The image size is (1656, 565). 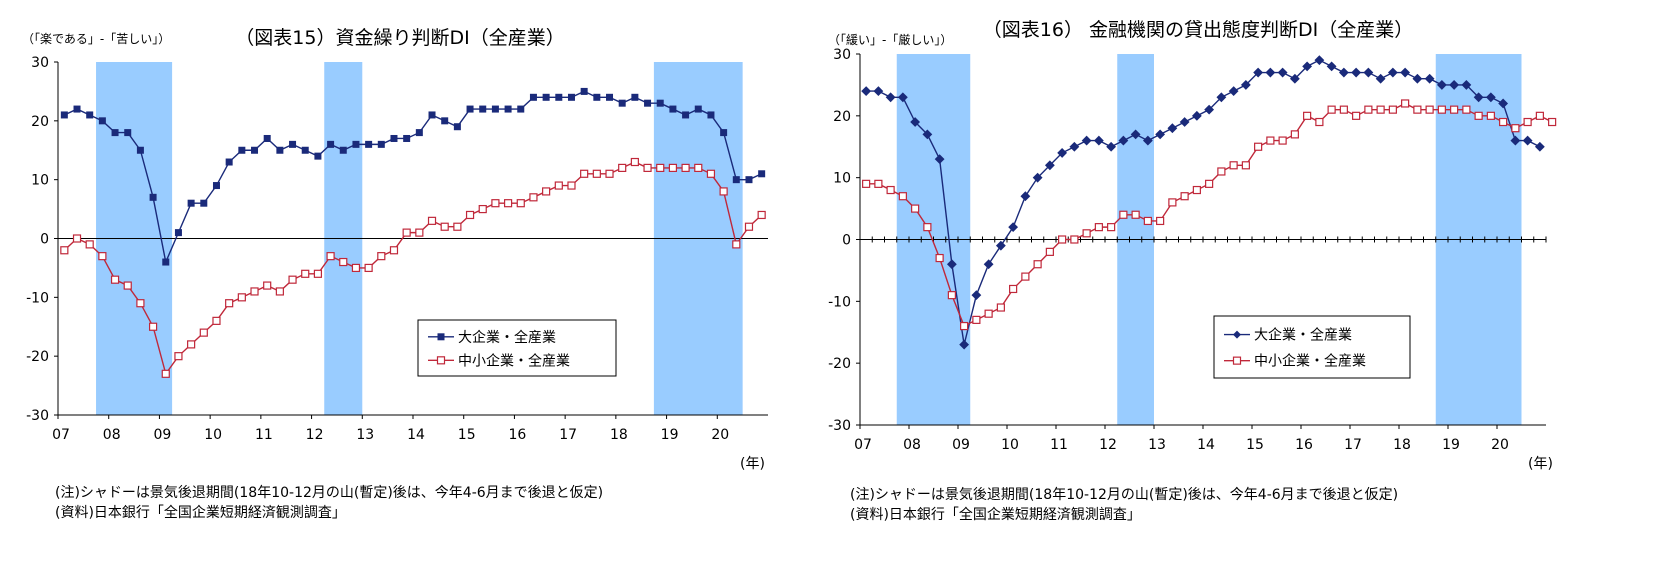 What do you see at coordinates (842, 179) in the screenshot?
I see `y-tick-label: 10` at bounding box center [842, 179].